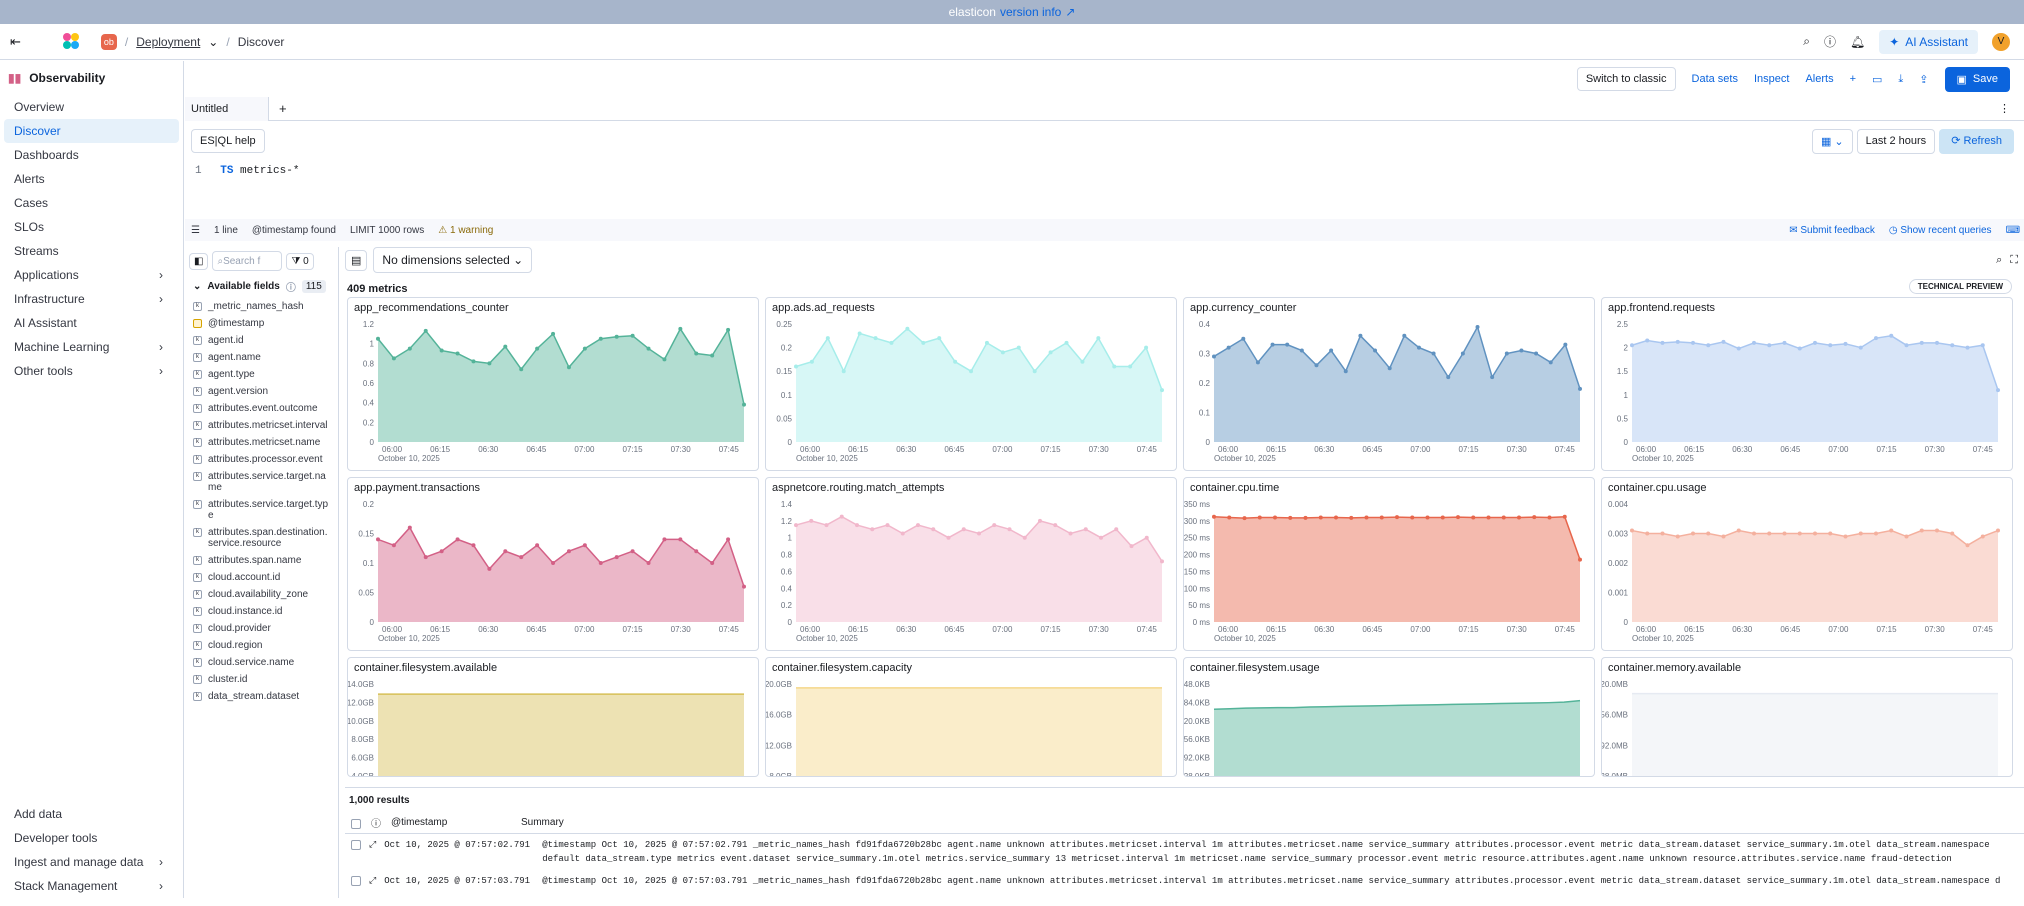 The width and height of the screenshot is (2024, 906). What do you see at coordinates (91, 347) in the screenshot?
I see `sidebar-item-machine-learning: Machine Learning ›` at bounding box center [91, 347].